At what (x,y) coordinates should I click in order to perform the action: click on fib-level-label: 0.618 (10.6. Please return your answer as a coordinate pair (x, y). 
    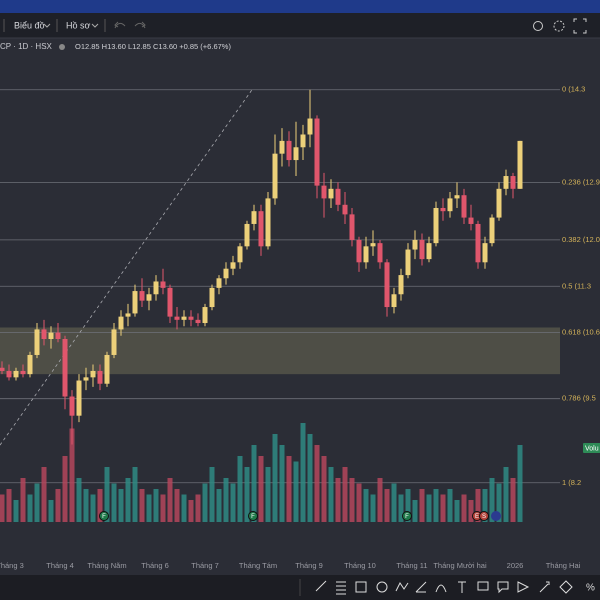
    Looking at the image, I should click on (581, 332).